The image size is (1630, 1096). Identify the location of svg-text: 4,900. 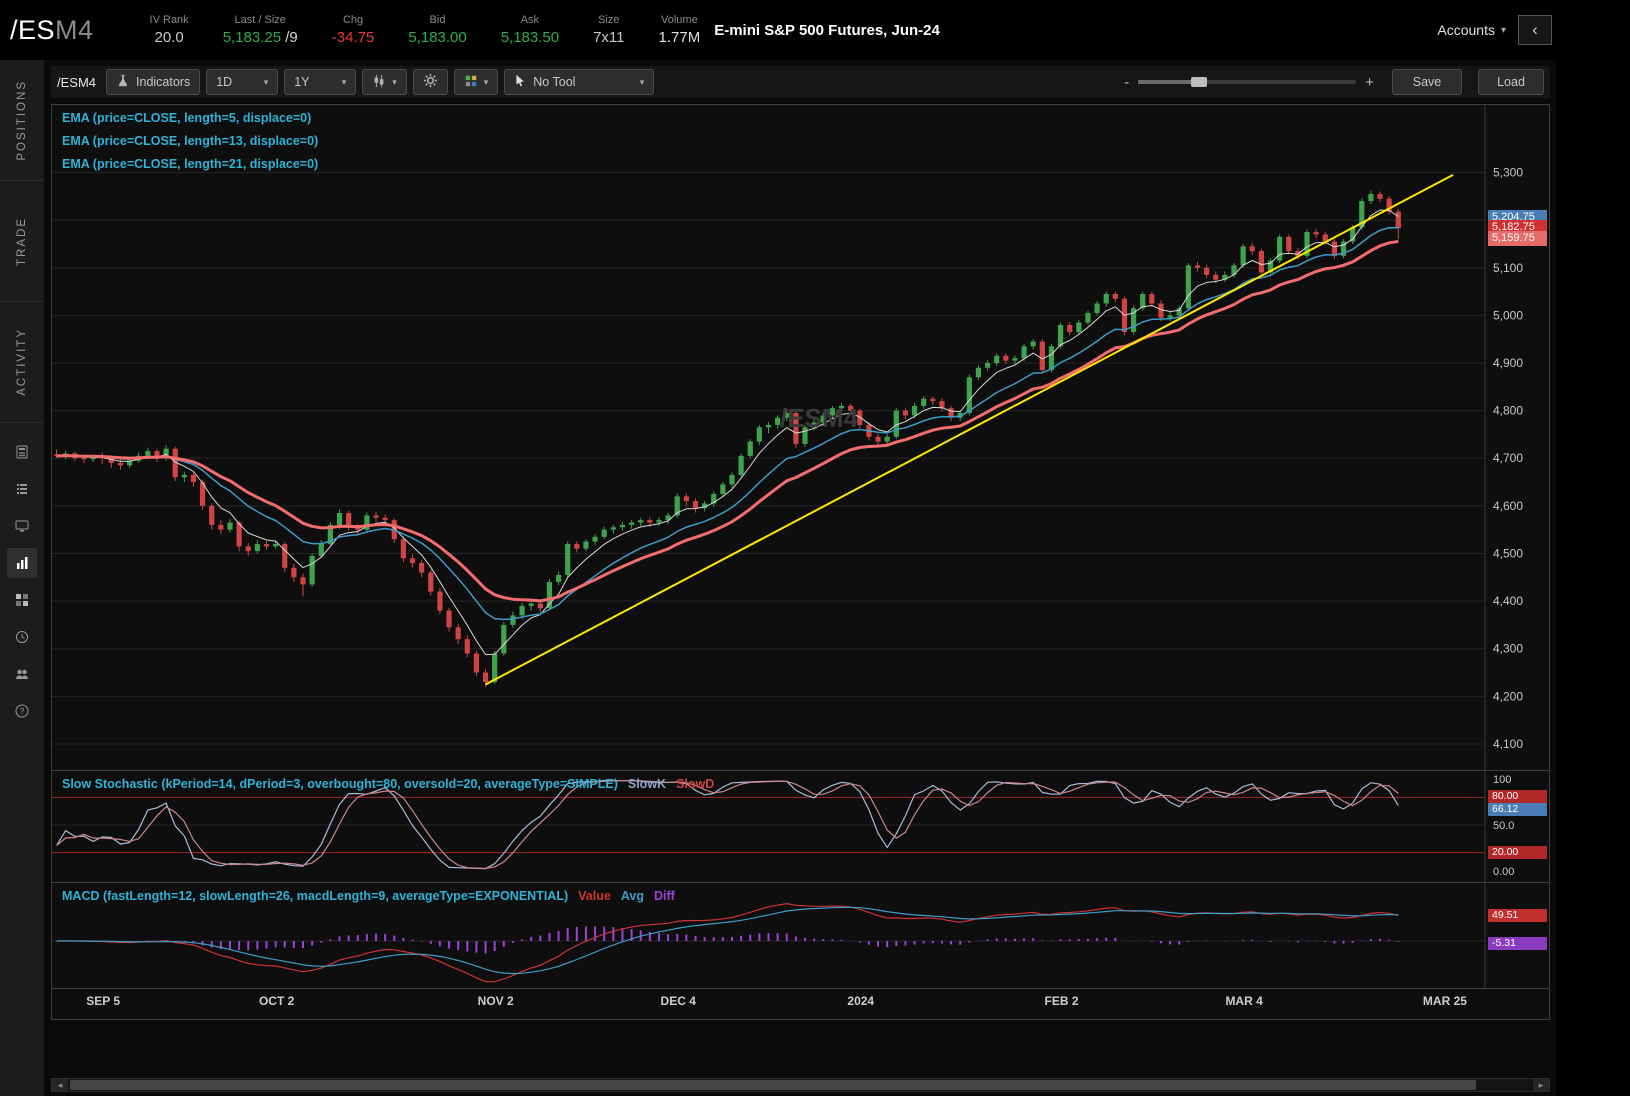
(1508, 363).